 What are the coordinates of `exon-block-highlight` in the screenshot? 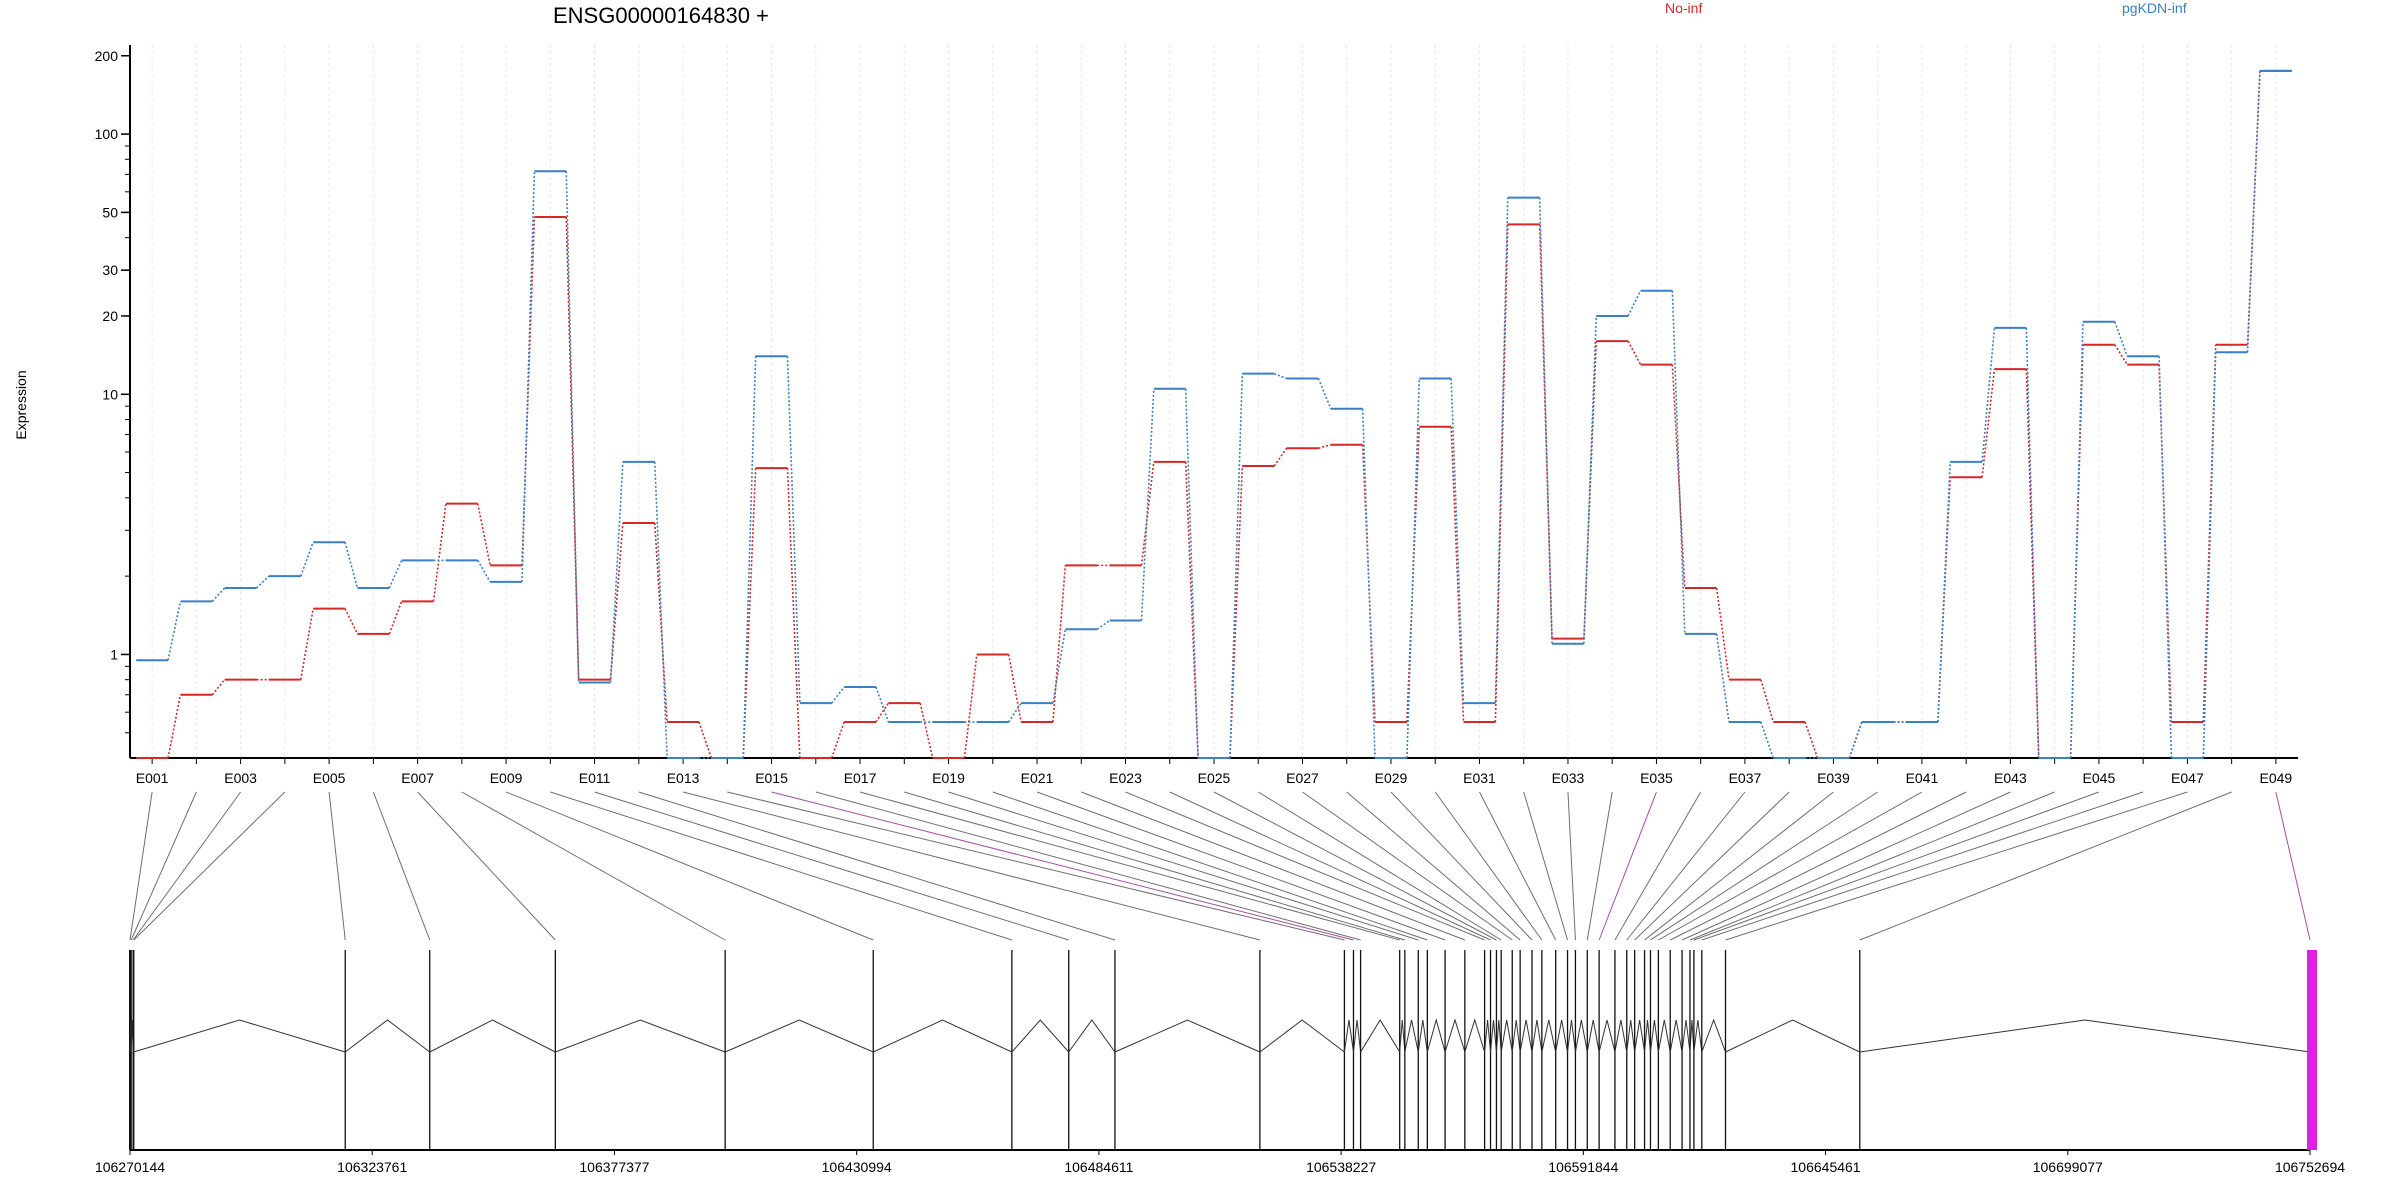 It's located at (2312, 1050).